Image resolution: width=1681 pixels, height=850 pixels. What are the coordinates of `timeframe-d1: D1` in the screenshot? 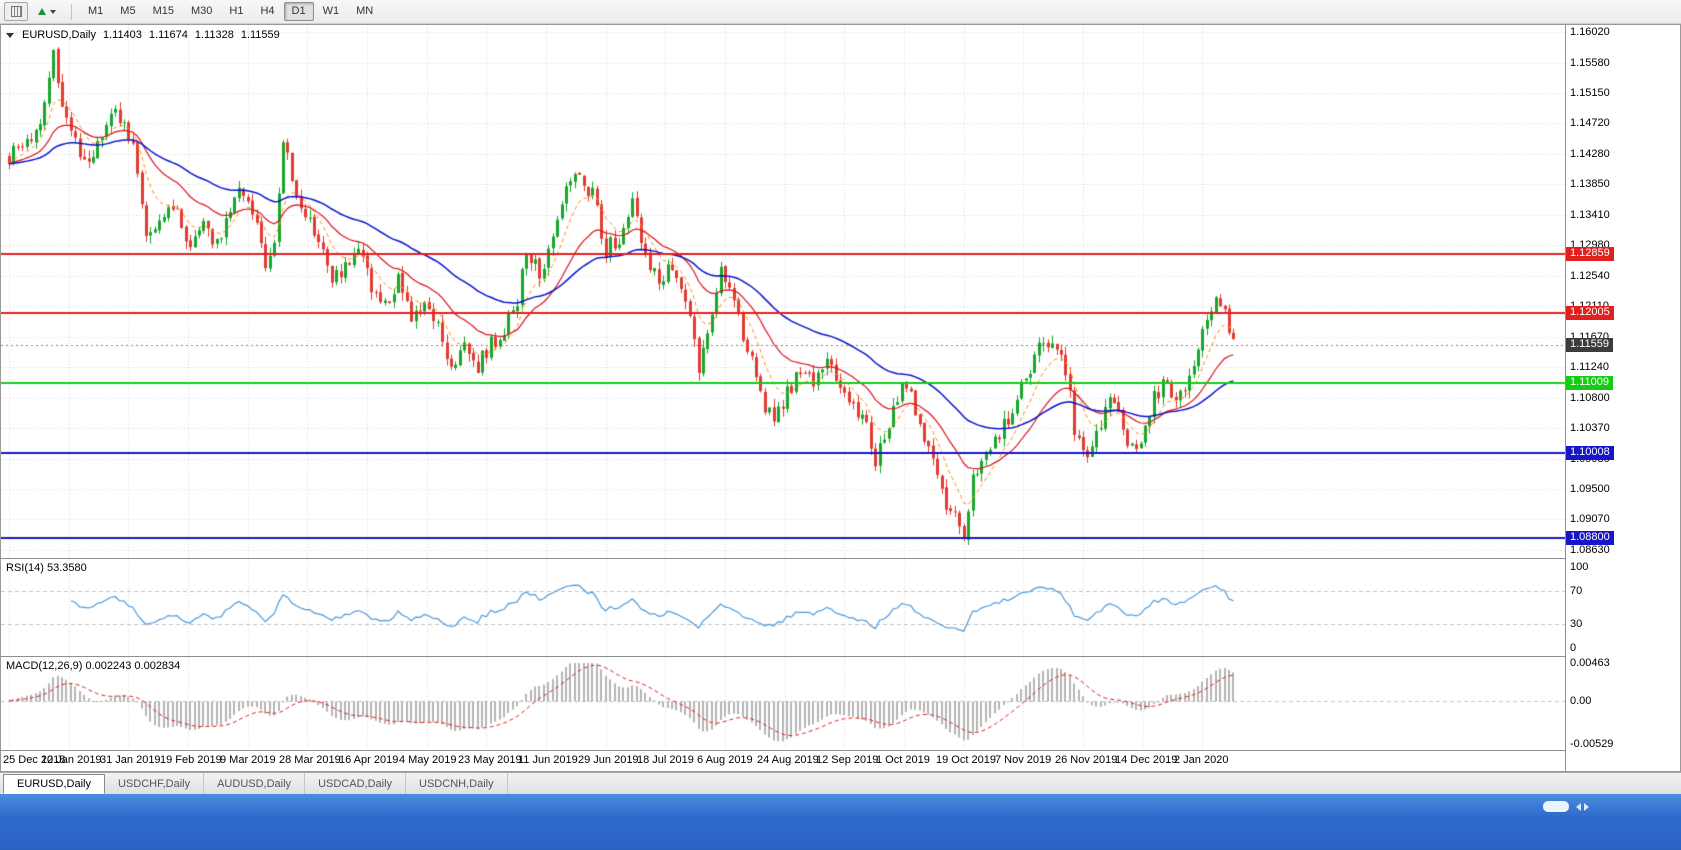 It's located at (298, 11).